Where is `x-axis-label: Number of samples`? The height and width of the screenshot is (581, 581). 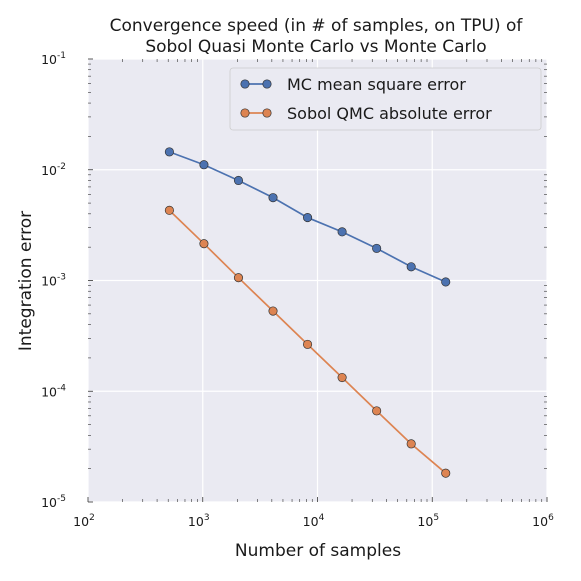 x-axis-label: Number of samples is located at coordinates (318, 551).